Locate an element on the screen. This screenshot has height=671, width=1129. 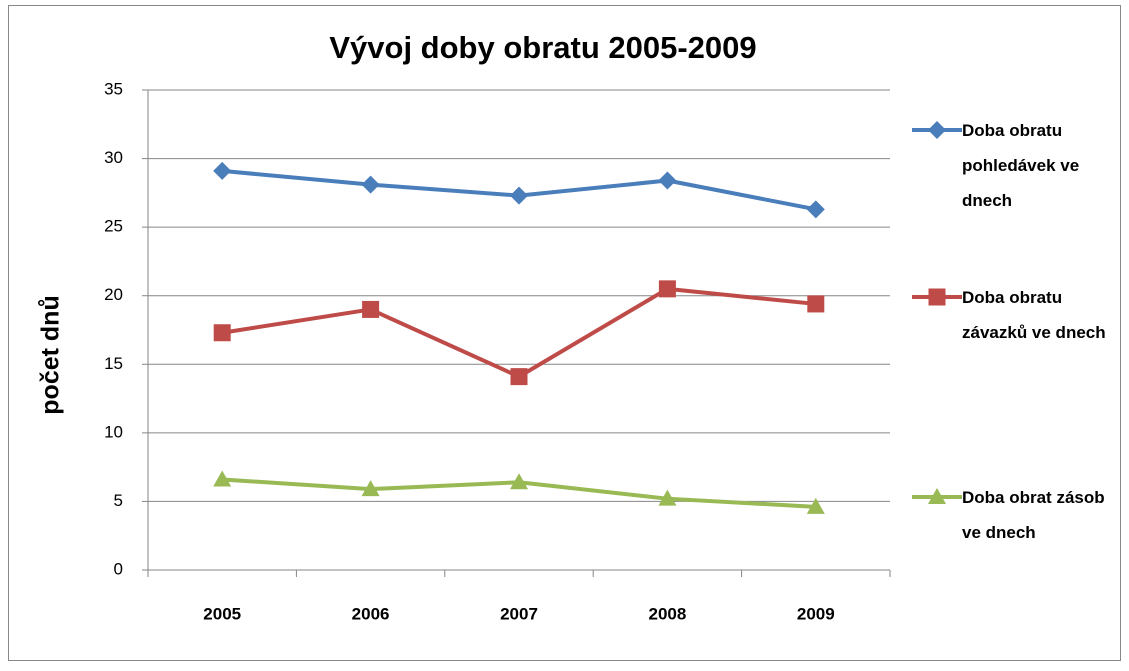
x-tick-label: 2007 is located at coordinates (519, 613).